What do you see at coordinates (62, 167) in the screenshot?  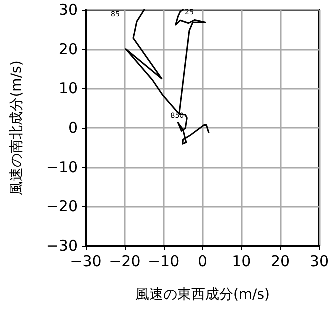 I see `y-tick-label: −10` at bounding box center [62, 167].